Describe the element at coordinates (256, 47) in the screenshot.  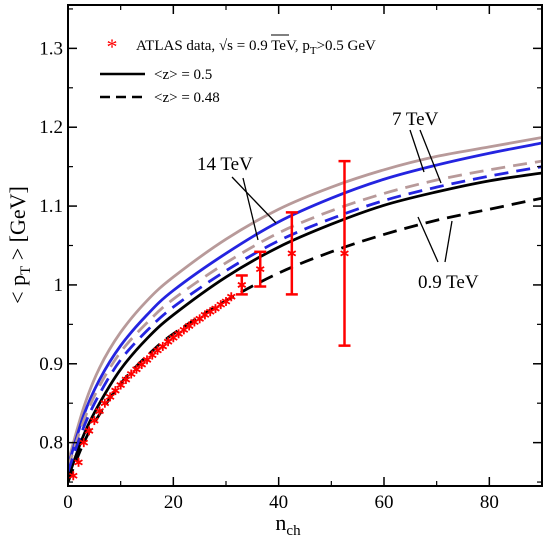
I see `legend-data-label: ATLAS data, √s = 0.9 TeV, pT>0.5 GeV` at that location.